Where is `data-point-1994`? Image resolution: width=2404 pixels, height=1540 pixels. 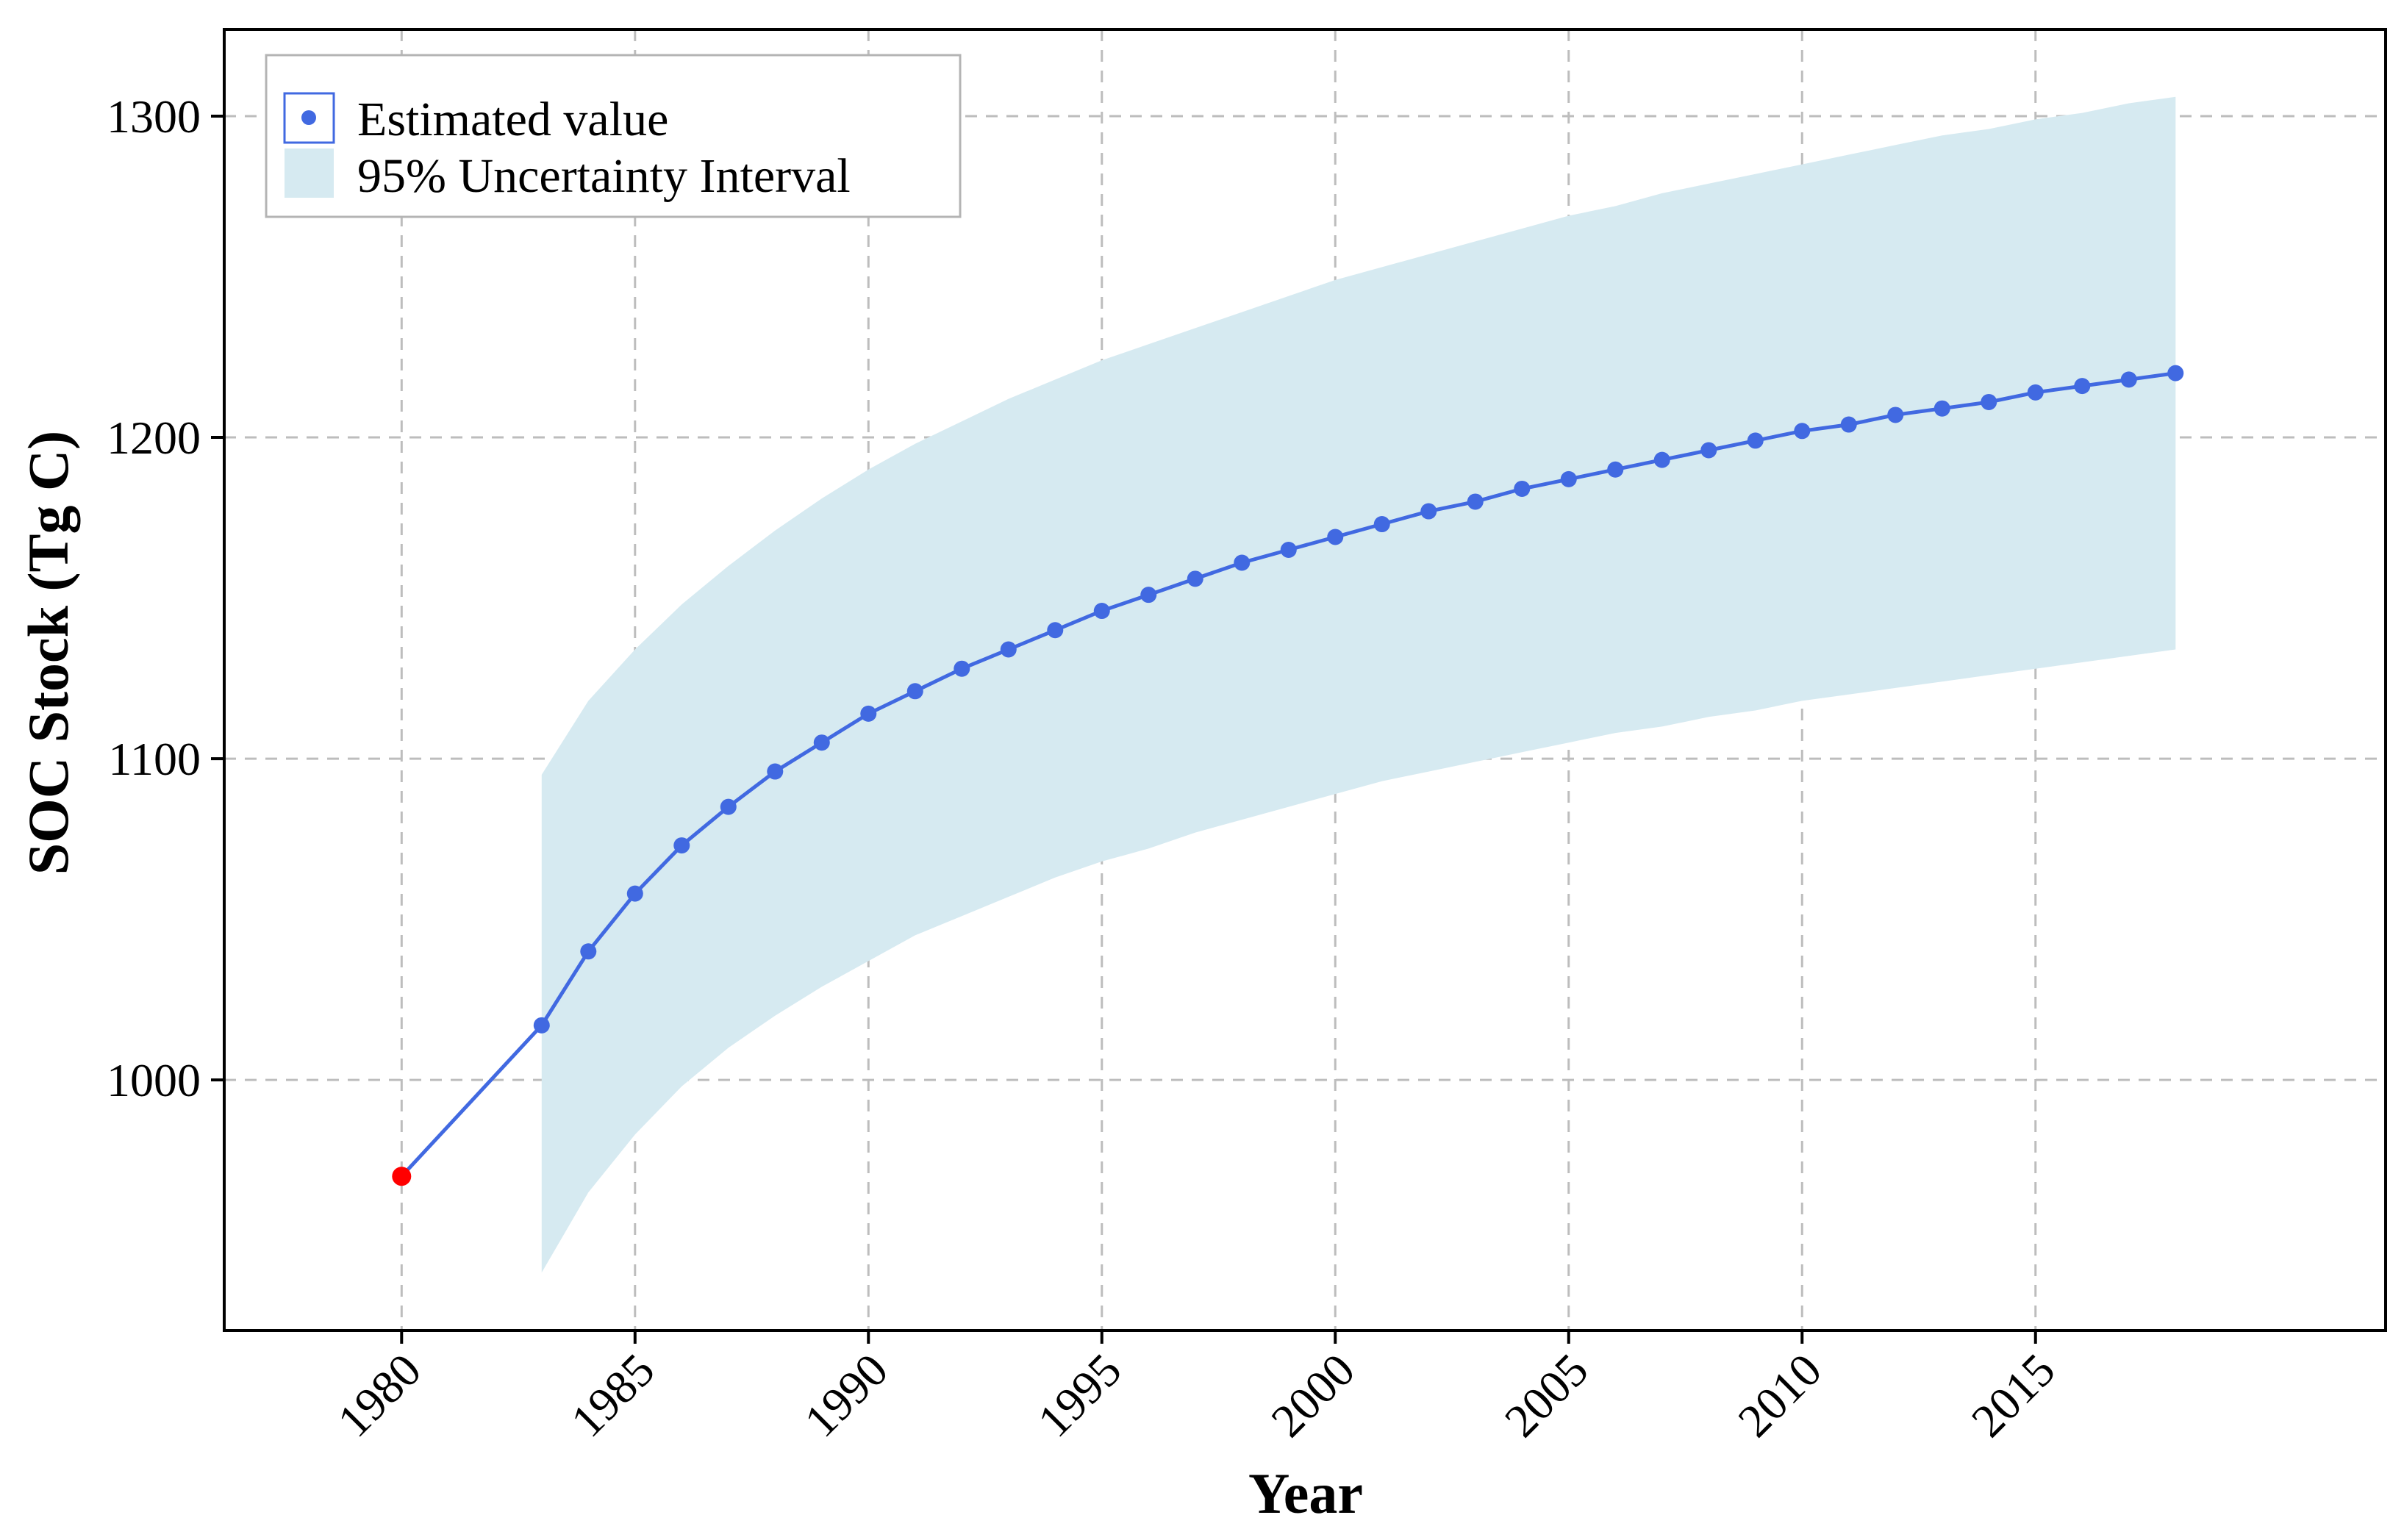
data-point-1994 is located at coordinates (1055, 631).